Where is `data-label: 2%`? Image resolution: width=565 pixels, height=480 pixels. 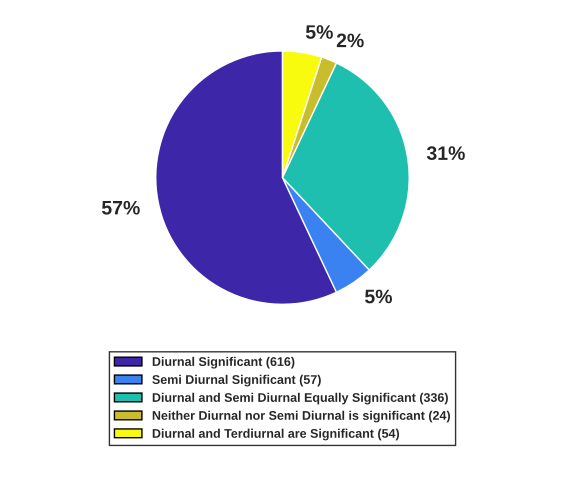 data-label: 2% is located at coordinates (350, 41).